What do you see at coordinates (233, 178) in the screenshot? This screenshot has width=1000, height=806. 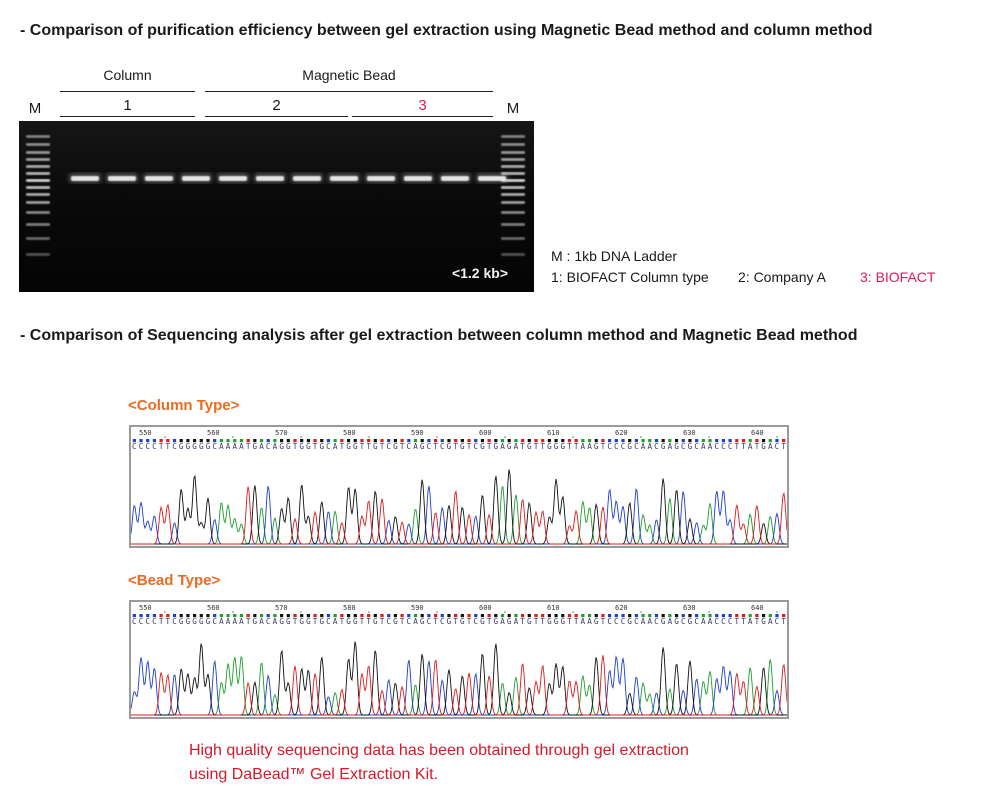 I see `sample-band` at bounding box center [233, 178].